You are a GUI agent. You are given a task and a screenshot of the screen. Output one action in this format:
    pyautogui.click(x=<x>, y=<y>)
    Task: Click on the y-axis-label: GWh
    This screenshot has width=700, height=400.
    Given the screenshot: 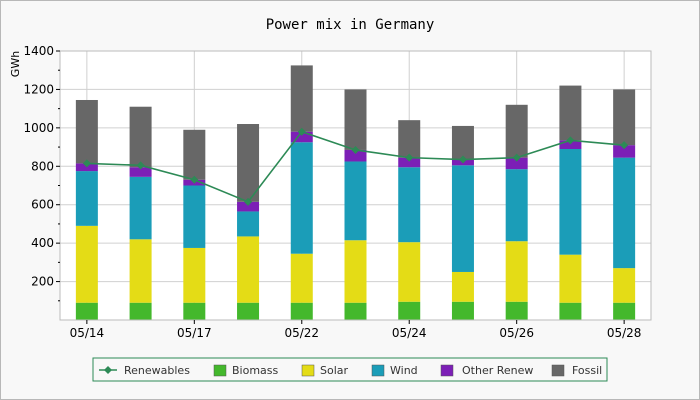 What is the action you would take?
    pyautogui.click(x=15, y=64)
    